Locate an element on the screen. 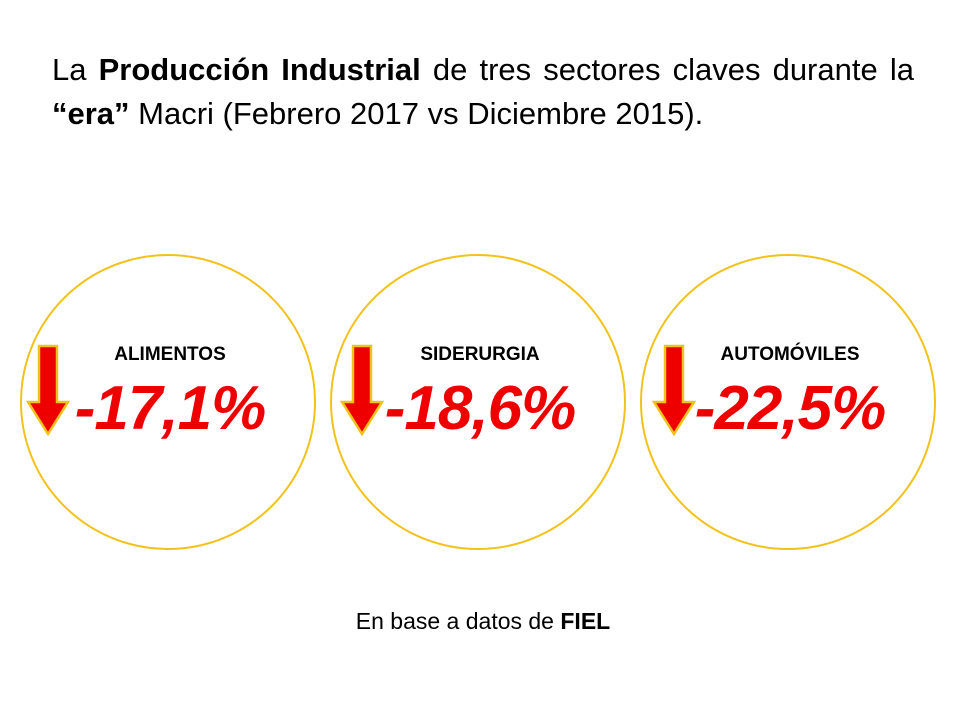  title-text: de tres sectores claves durante la is located at coordinates (667, 69).